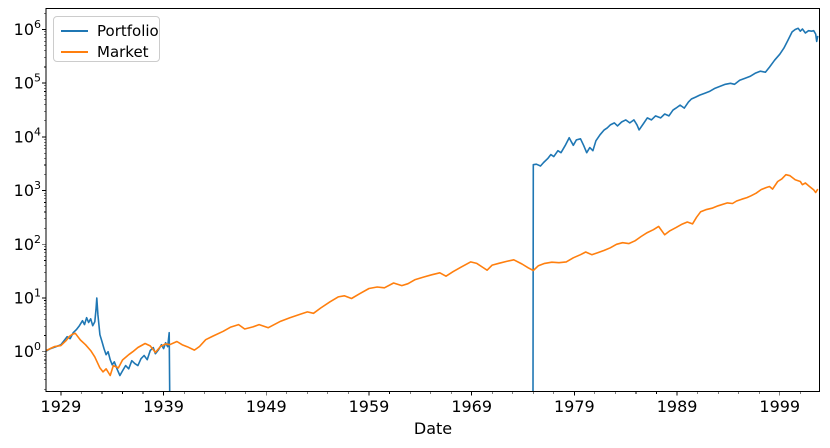 Image resolution: width=830 pixels, height=448 pixels. Describe the element at coordinates (61, 406) in the screenshot. I see `x-tick-label: 1929` at that location.